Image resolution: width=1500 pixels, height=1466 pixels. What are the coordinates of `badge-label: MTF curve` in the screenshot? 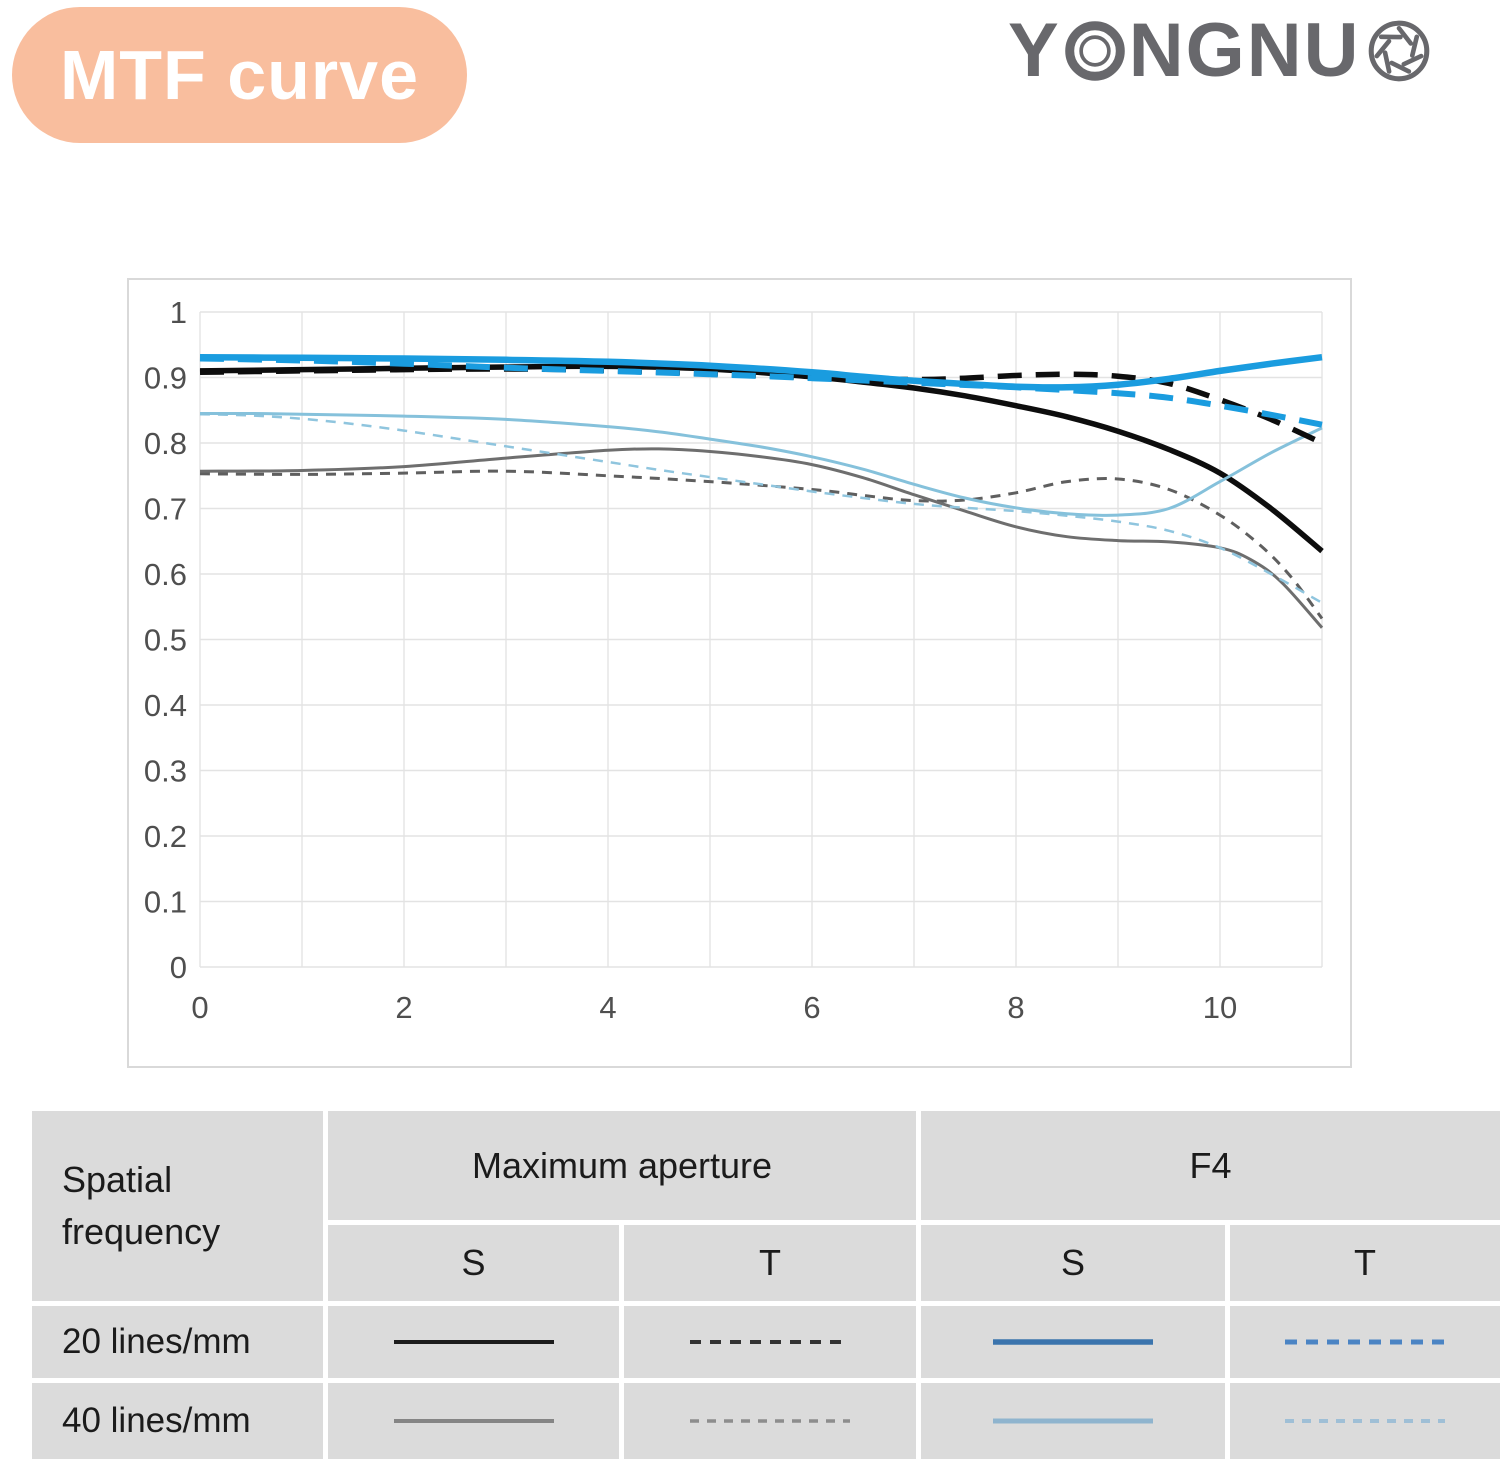 It's located at (239, 75).